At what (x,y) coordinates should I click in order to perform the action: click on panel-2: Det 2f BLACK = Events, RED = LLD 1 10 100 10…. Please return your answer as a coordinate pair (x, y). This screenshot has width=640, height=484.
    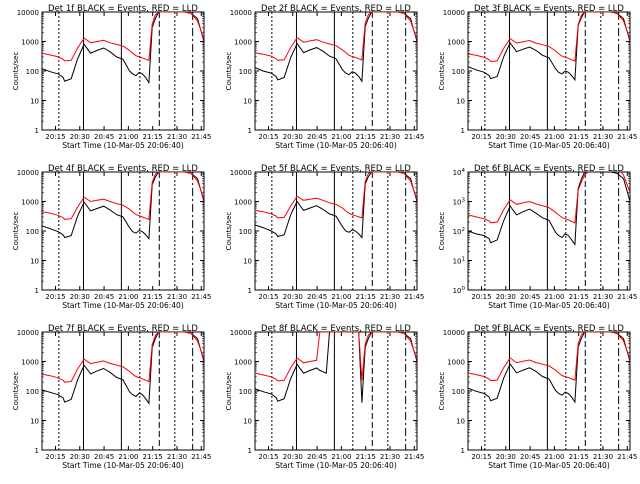
    Looking at the image, I should click on (324, 77).